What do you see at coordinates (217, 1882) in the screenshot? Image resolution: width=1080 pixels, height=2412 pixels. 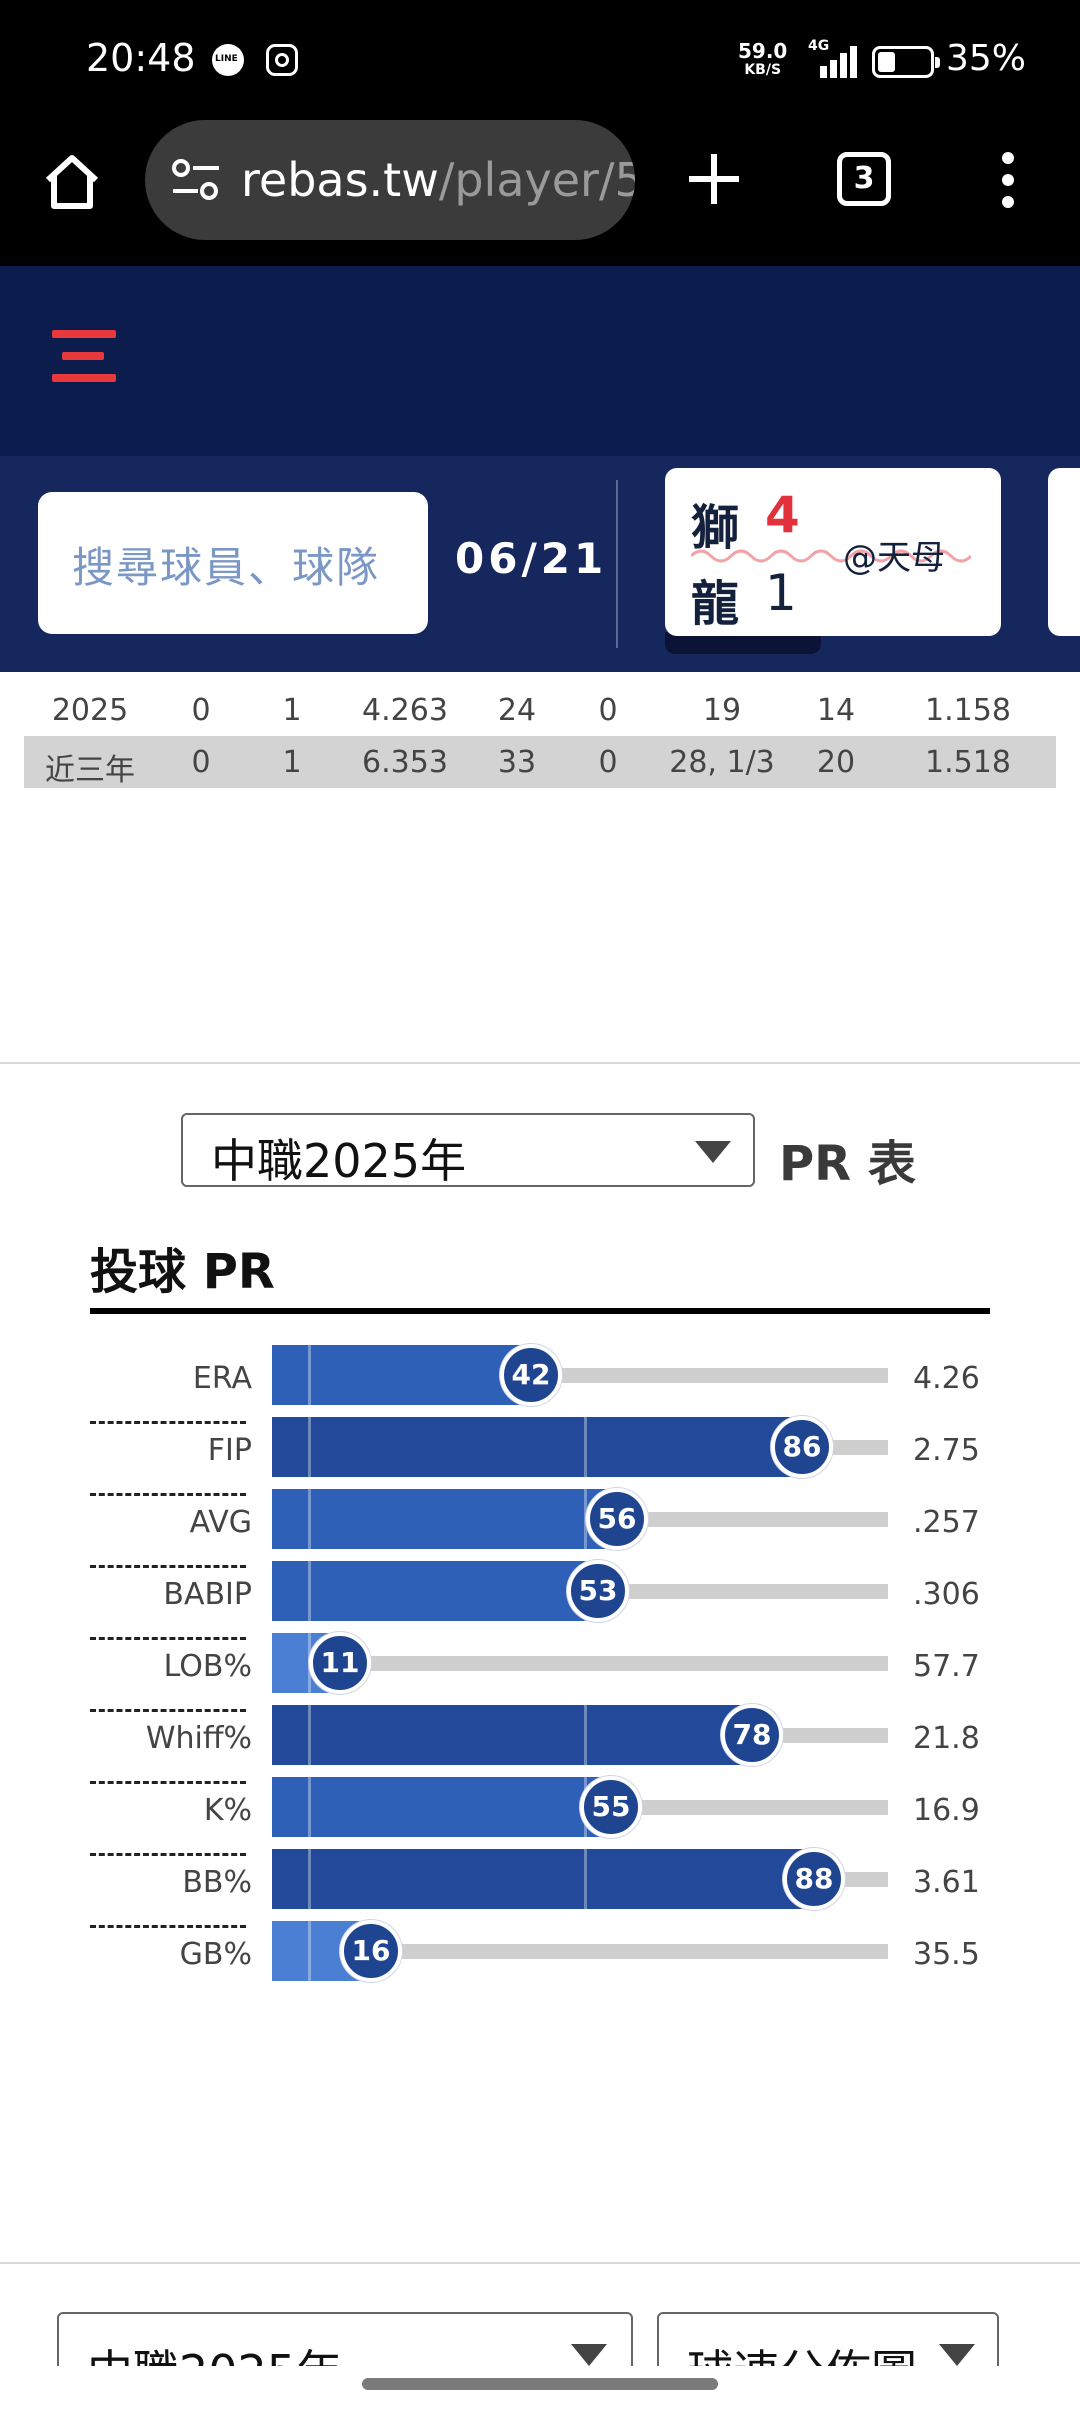 I see `pr-metric-label: BB%` at bounding box center [217, 1882].